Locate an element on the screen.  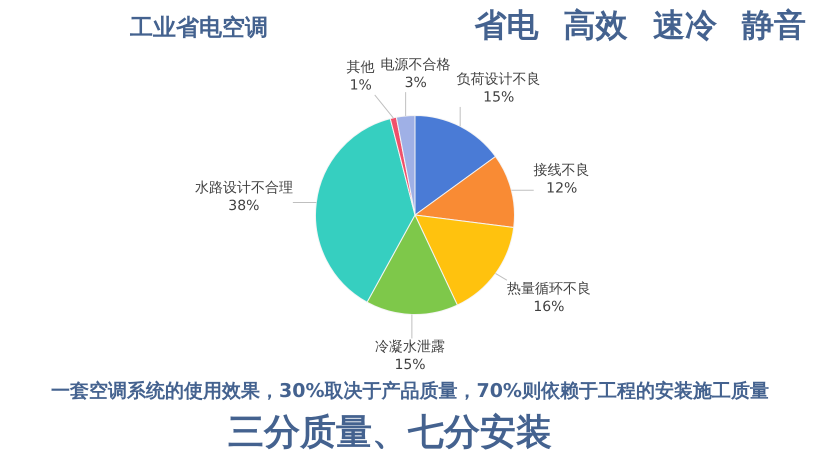
slice-label: 电源不合格 is located at coordinates (415, 64).